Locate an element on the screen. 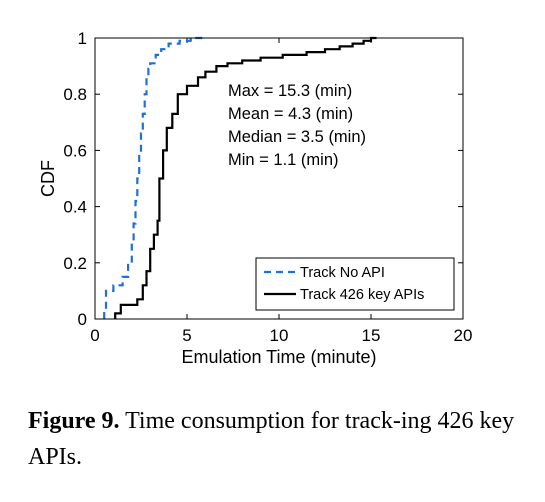  x-tick-label: 10 is located at coordinates (279, 335).